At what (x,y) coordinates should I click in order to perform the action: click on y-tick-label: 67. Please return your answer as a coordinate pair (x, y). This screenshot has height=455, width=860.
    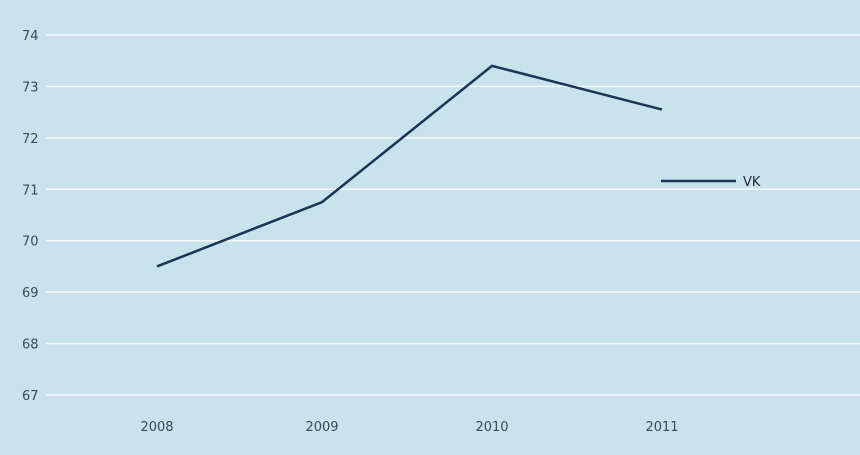
    Looking at the image, I should click on (30, 396).